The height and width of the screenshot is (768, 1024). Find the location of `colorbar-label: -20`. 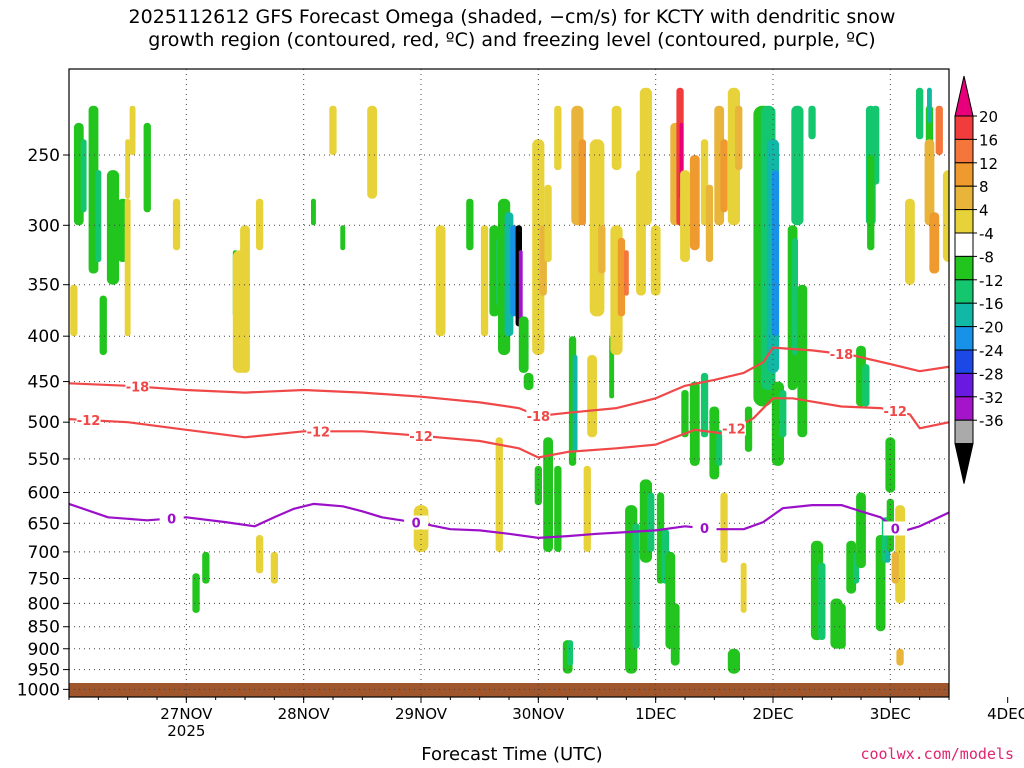

colorbar-label: -20 is located at coordinates (991, 328).